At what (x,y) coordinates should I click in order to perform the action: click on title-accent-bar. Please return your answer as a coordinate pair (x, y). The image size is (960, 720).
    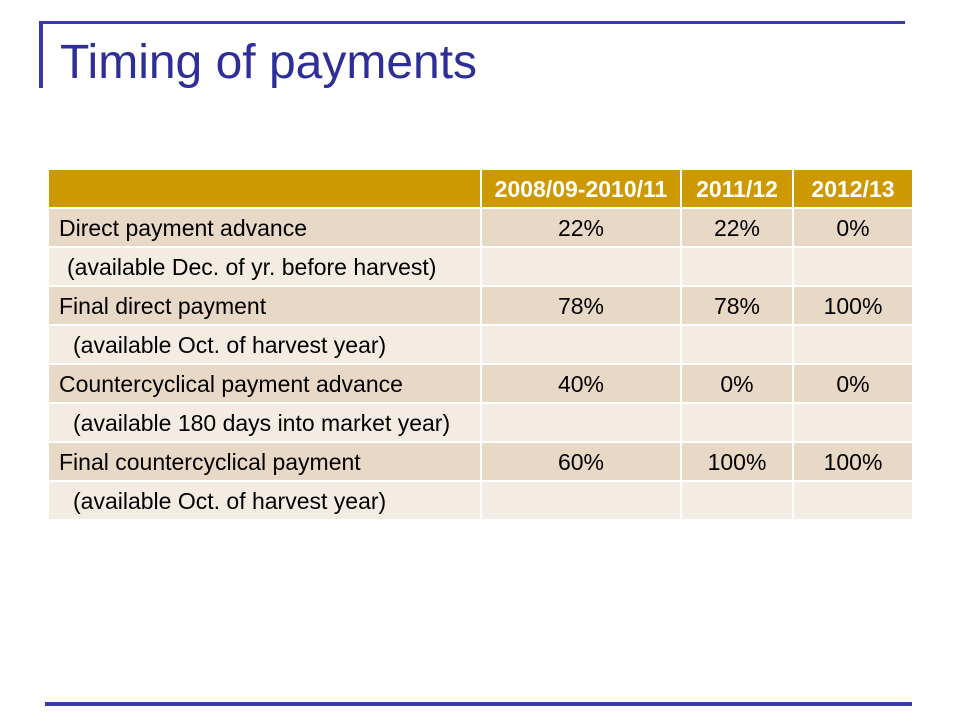
    Looking at the image, I should click on (41, 54).